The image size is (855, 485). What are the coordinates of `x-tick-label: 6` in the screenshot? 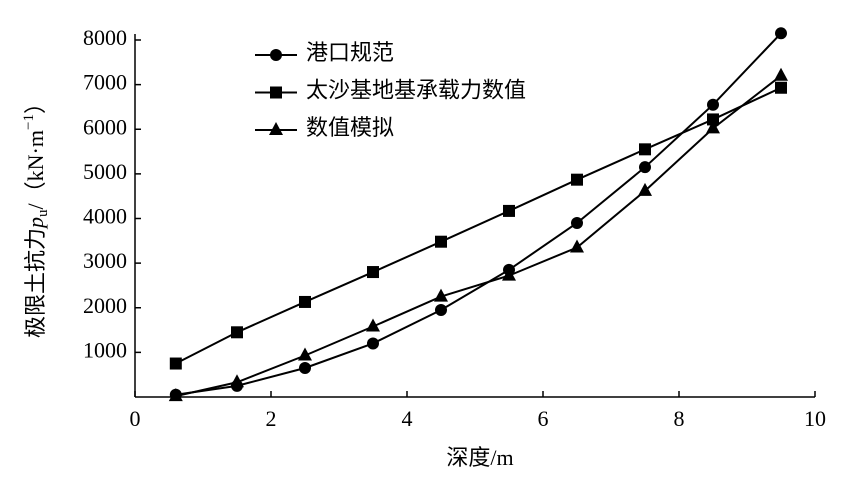 It's located at (543, 418).